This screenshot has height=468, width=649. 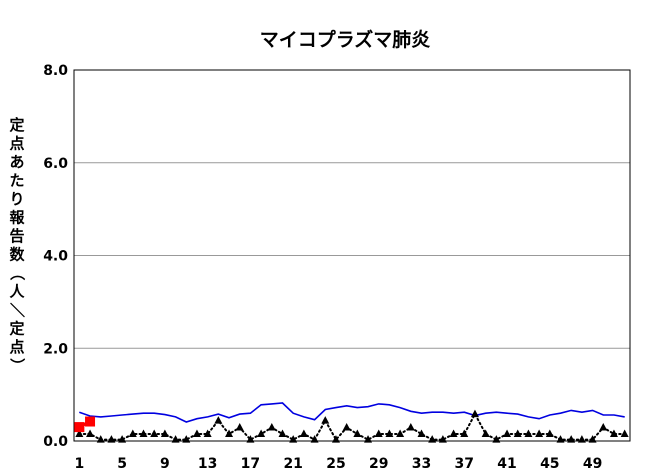 What do you see at coordinates (122, 462) in the screenshot?
I see `x-tick-label: 5` at bounding box center [122, 462].